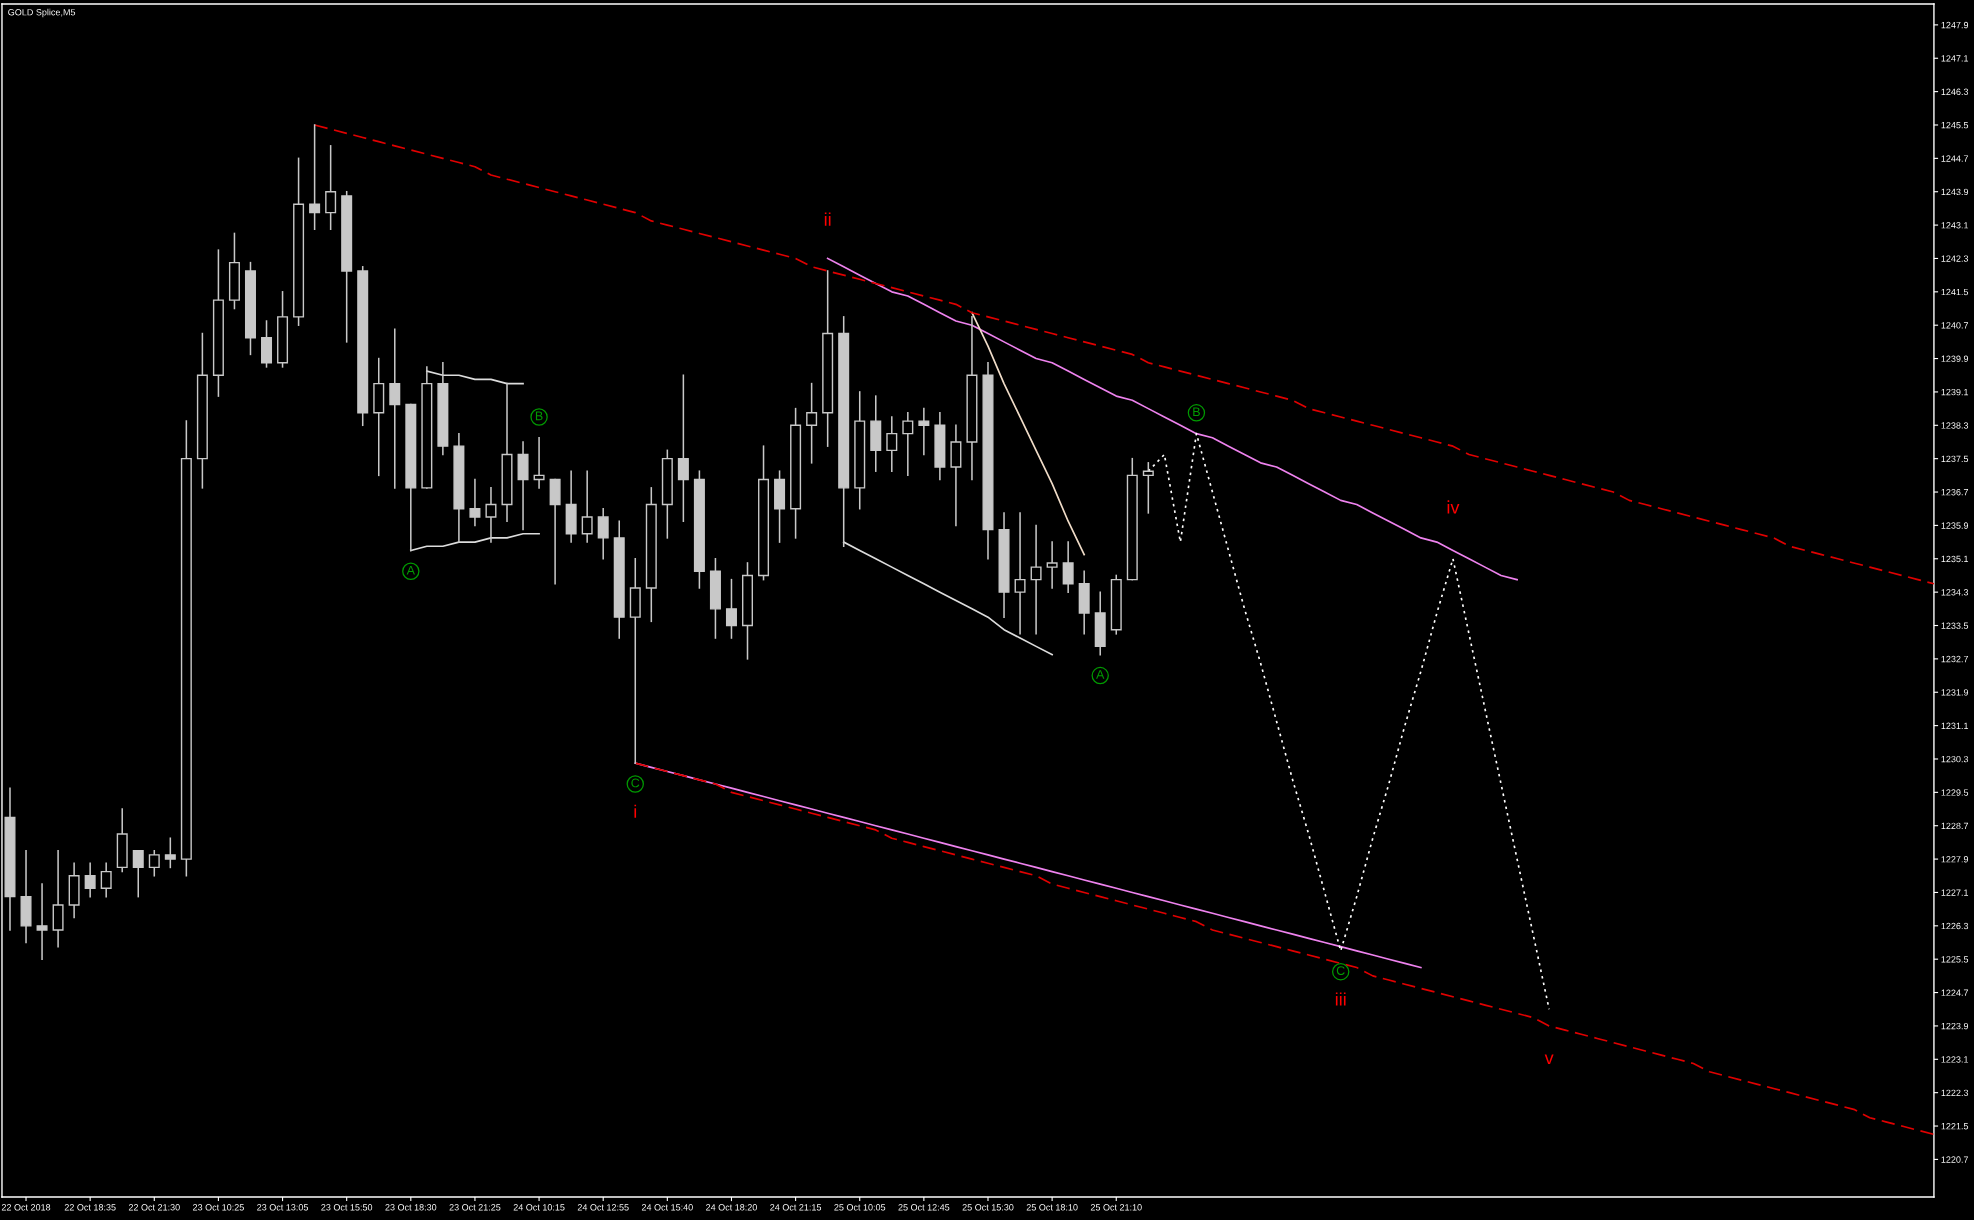 The image size is (1974, 1220). Describe the element at coordinates (1955, 158) in the screenshot. I see `y-tick-label: 1244.7` at that location.